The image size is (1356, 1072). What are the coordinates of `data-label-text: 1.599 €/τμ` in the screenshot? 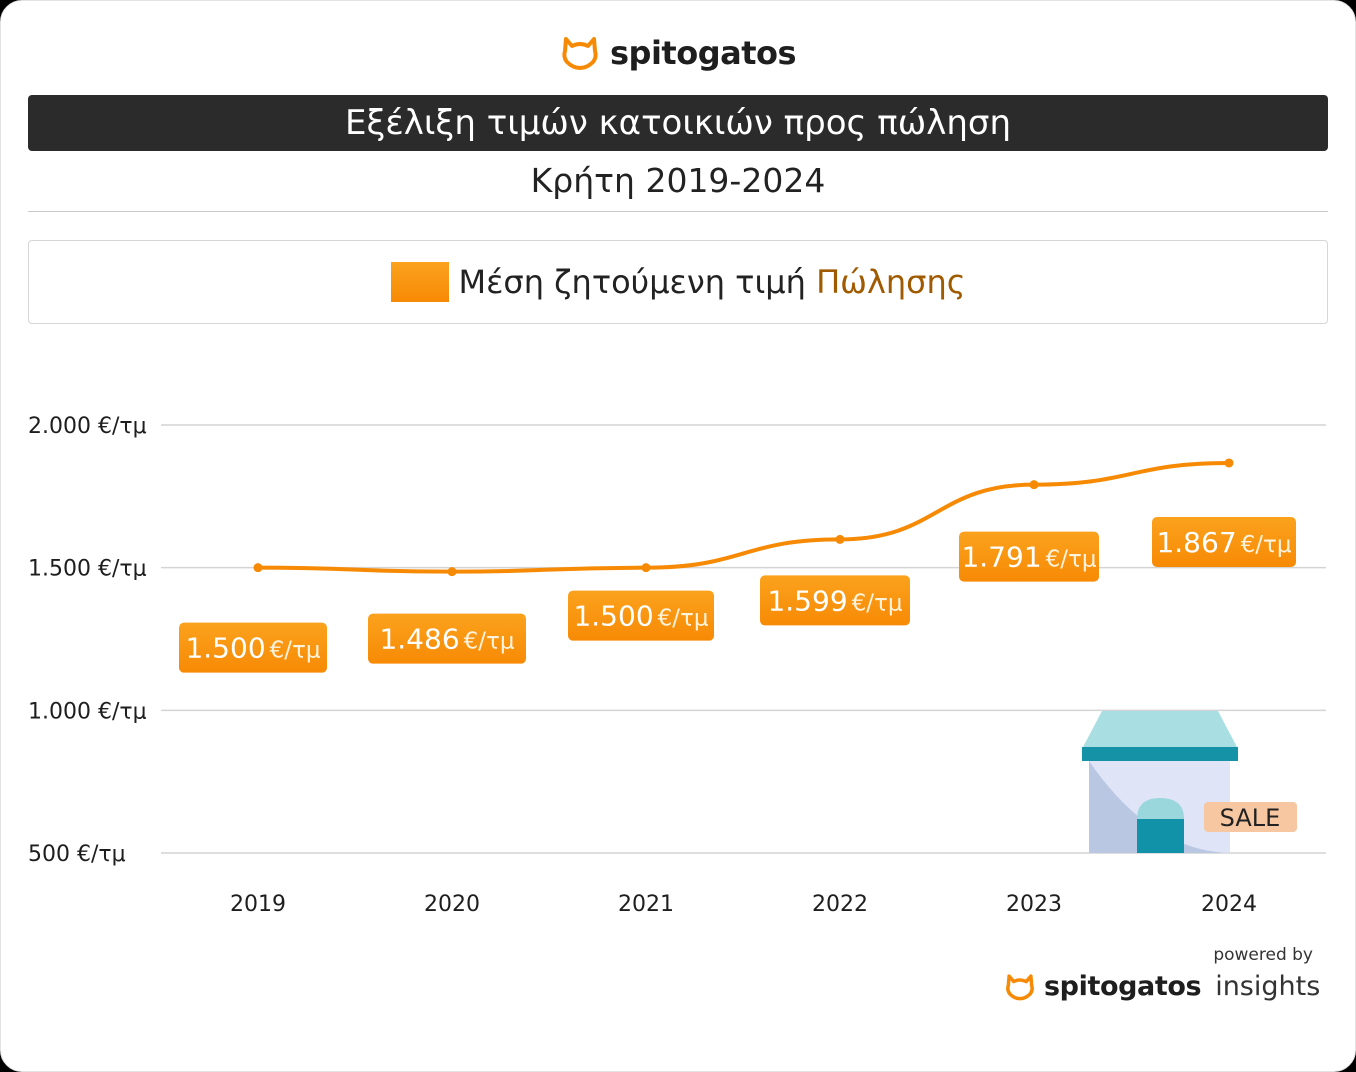 It's located at (834, 600).